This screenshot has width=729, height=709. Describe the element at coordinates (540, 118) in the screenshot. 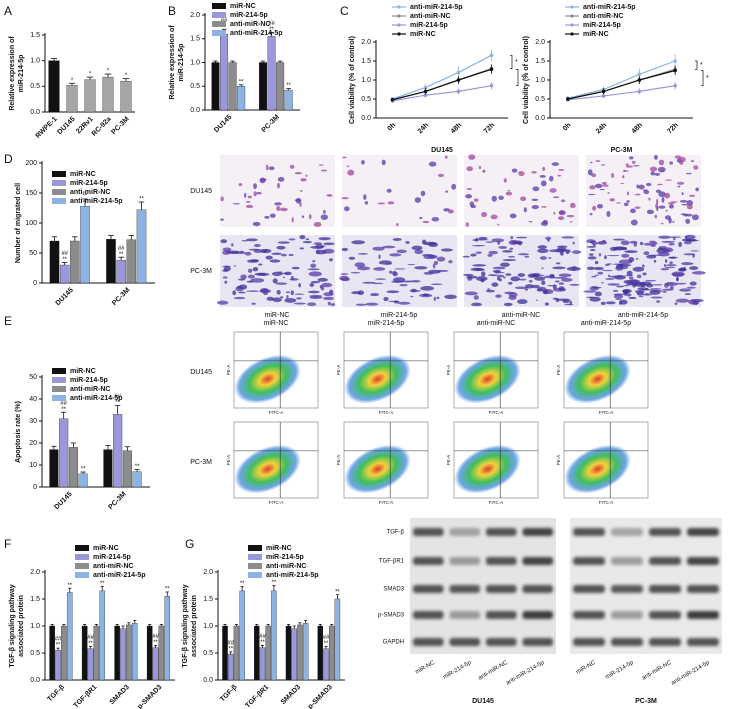

I see `y-tick-label: 0.0` at that location.